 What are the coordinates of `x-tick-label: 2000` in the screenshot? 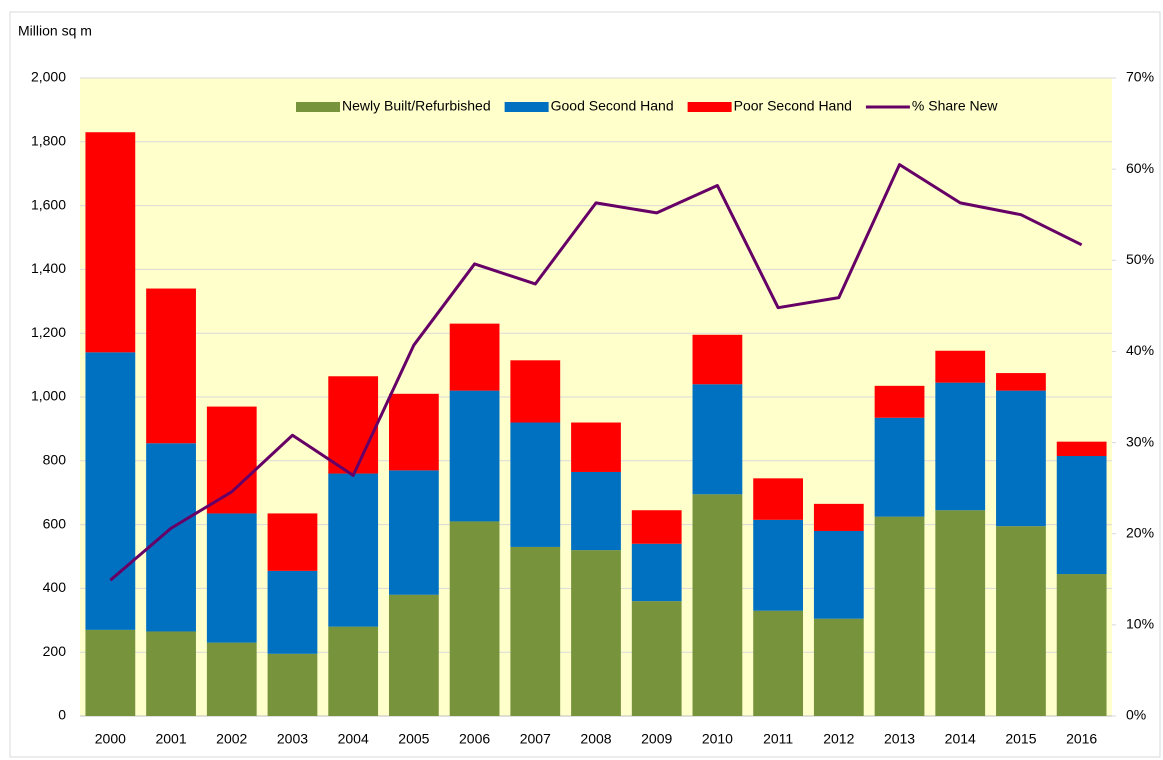 It's located at (110, 739).